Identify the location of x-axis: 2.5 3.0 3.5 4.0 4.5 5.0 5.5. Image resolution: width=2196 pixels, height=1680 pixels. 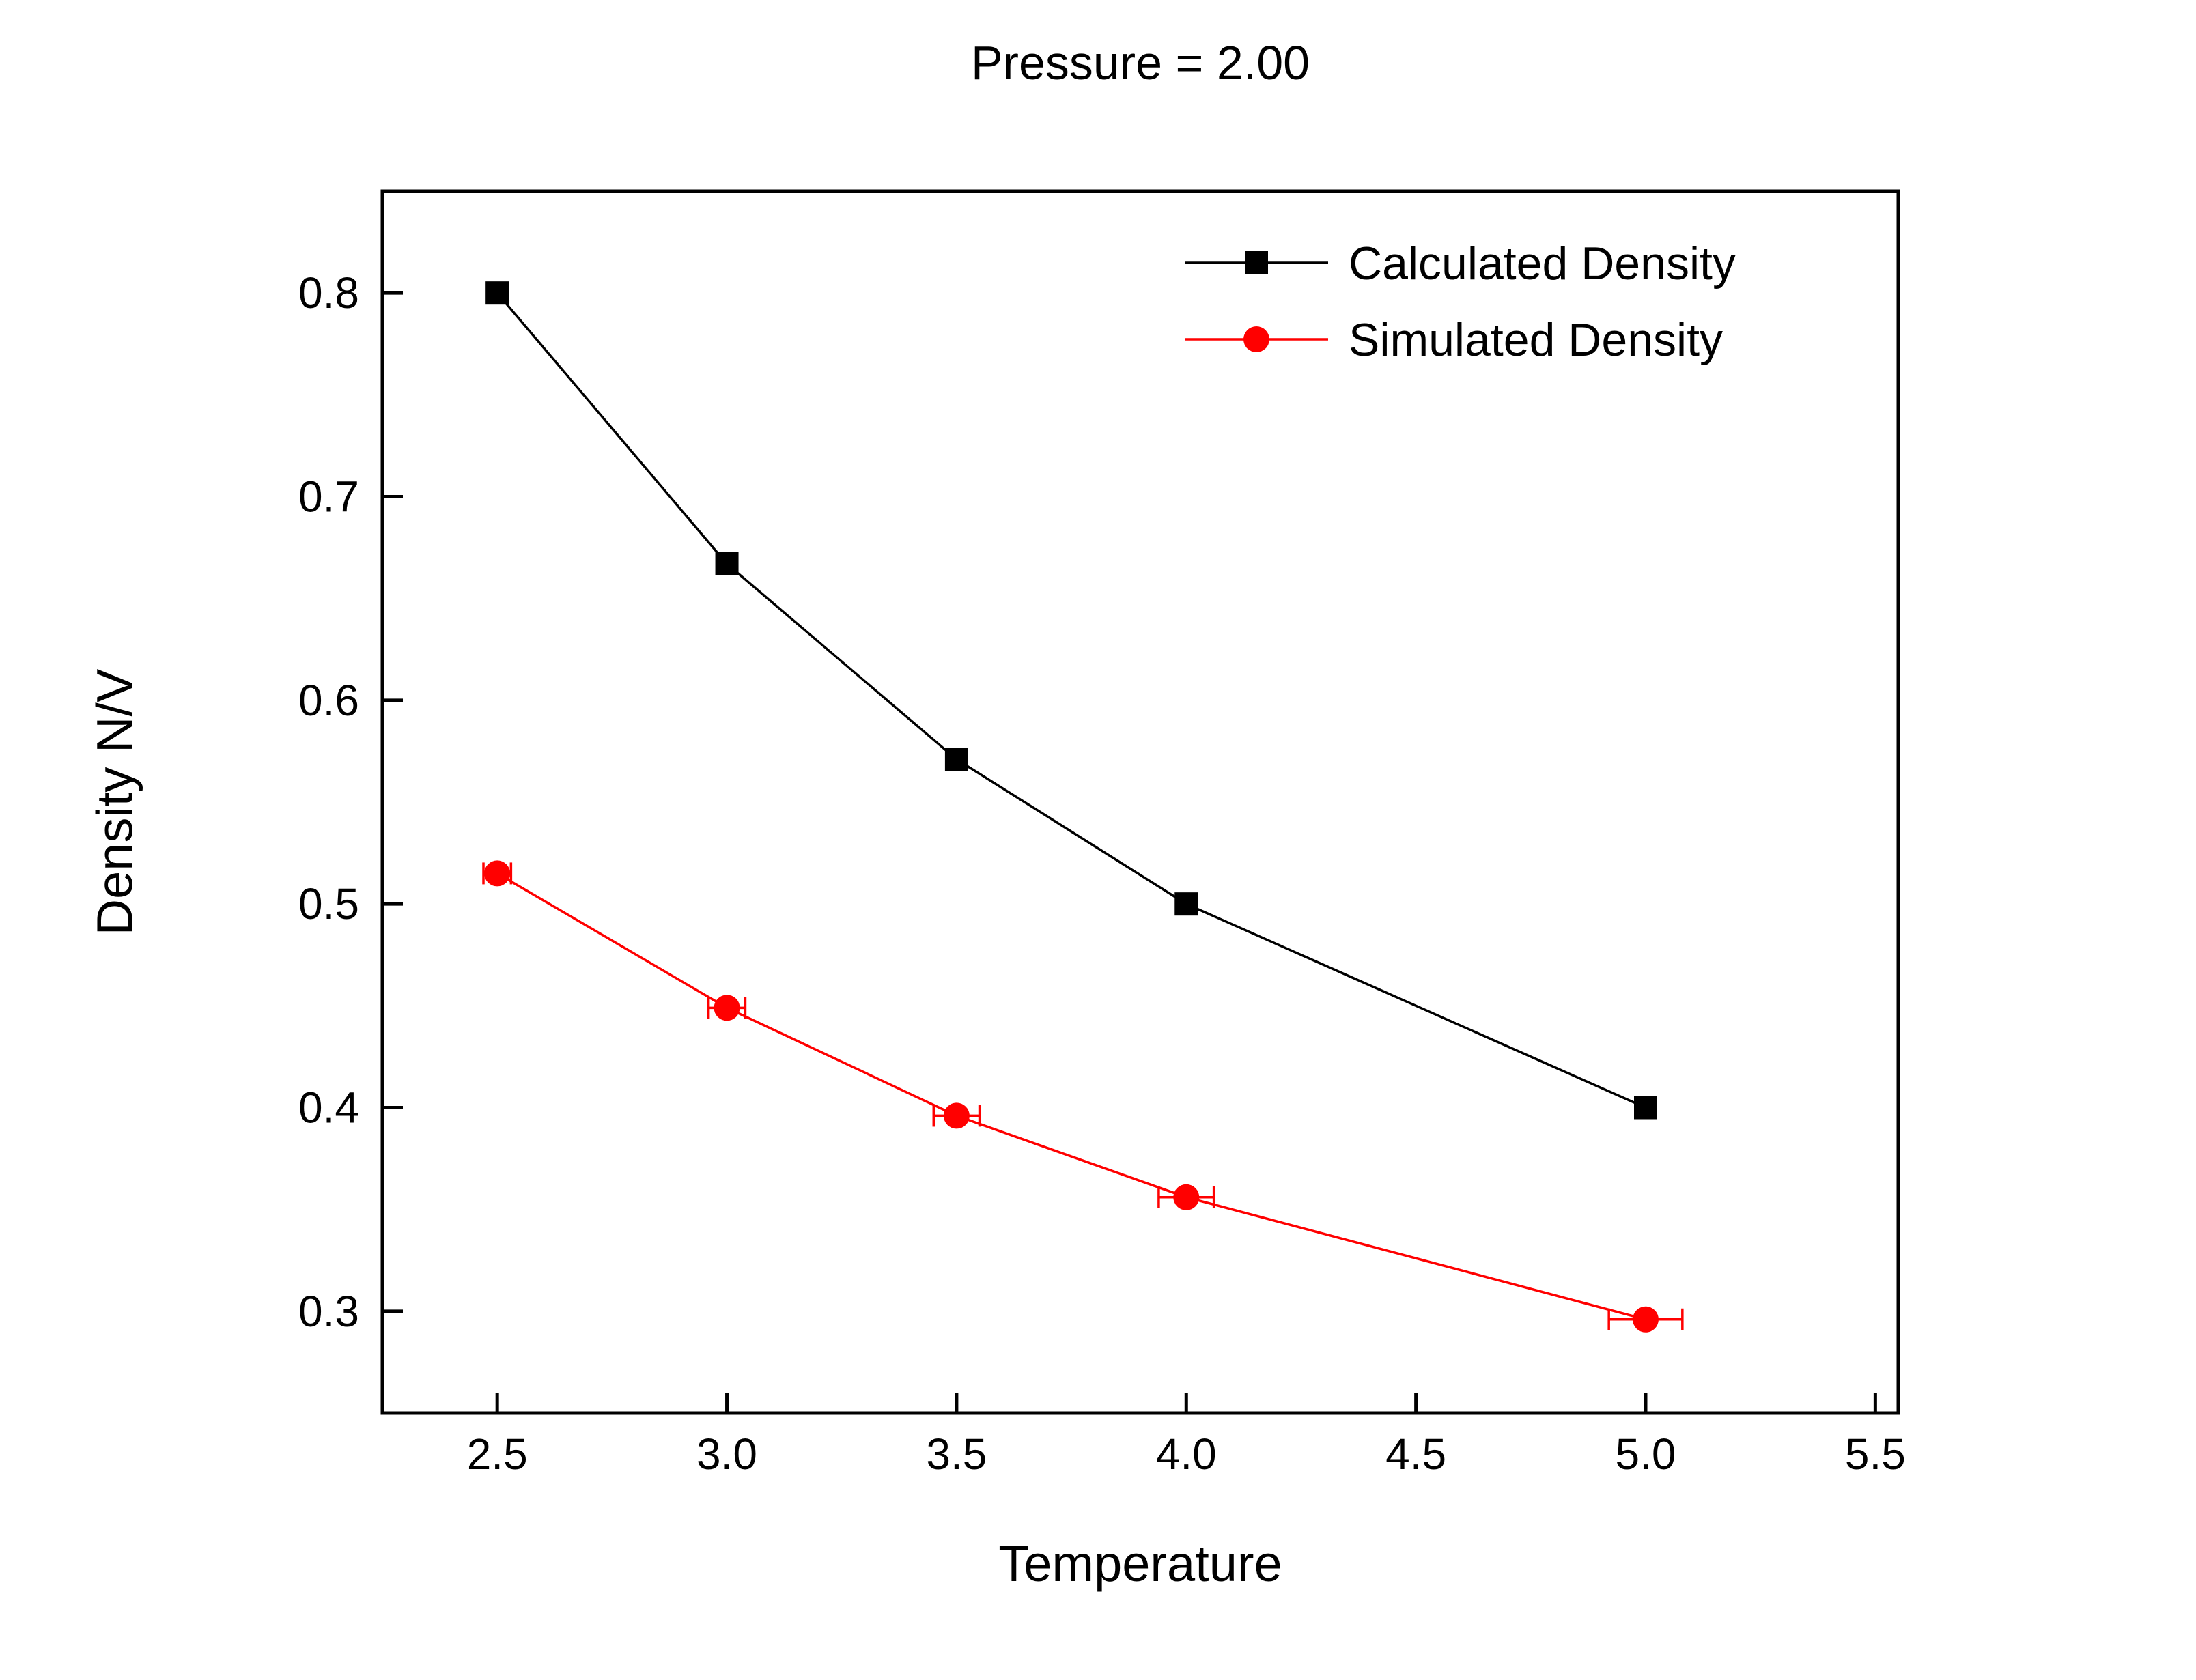
(1187, 1436).